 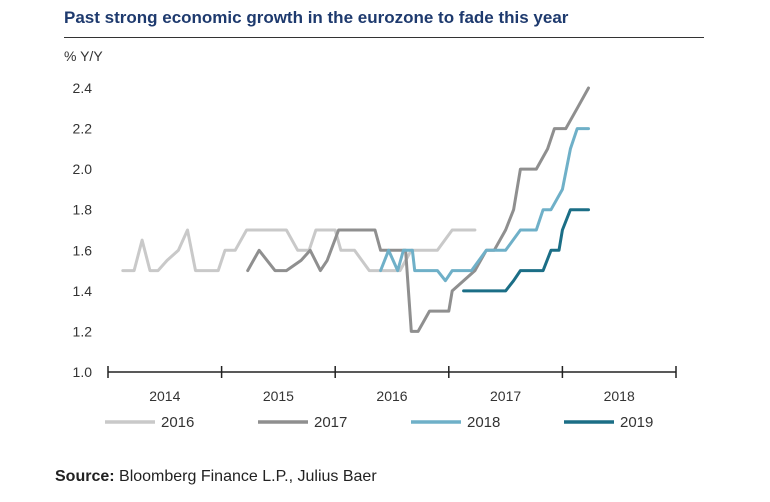 What do you see at coordinates (483, 422) in the screenshot?
I see `legend-label-2018: 2018` at bounding box center [483, 422].